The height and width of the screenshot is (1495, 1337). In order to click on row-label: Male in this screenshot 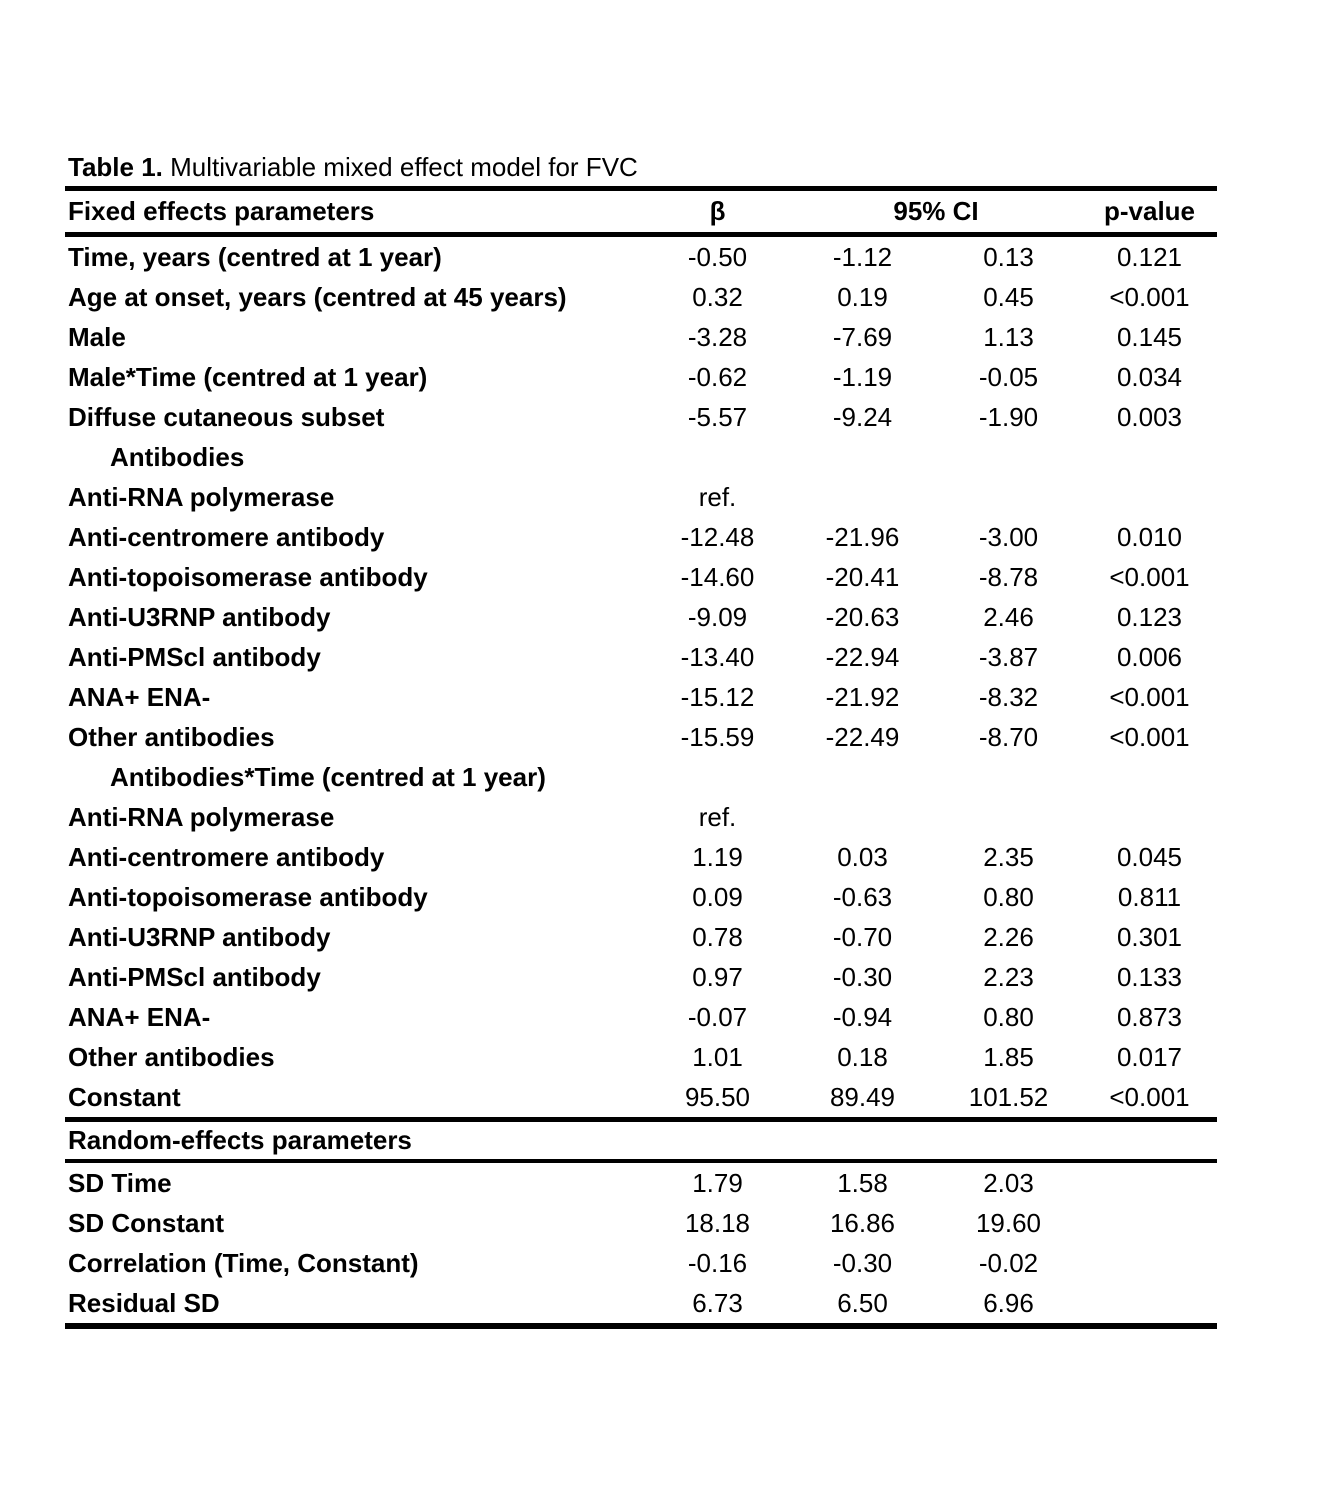, I will do `click(97, 336)`.